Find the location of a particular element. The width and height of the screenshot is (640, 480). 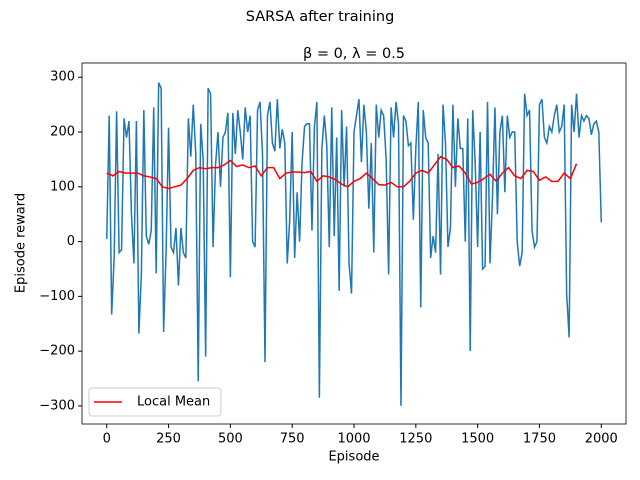

x-tick-label: 1750 is located at coordinates (539, 439).